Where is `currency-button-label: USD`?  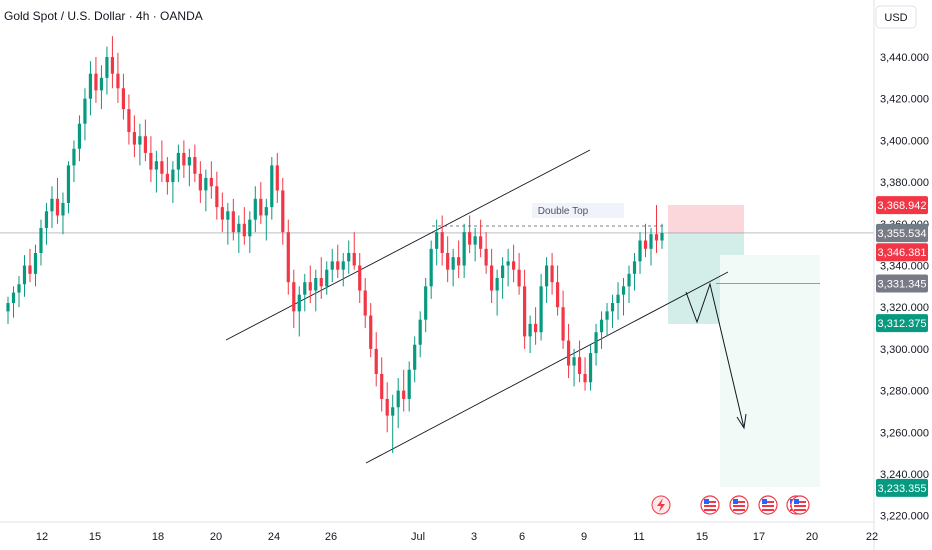
currency-button-label: USD is located at coordinates (895, 18).